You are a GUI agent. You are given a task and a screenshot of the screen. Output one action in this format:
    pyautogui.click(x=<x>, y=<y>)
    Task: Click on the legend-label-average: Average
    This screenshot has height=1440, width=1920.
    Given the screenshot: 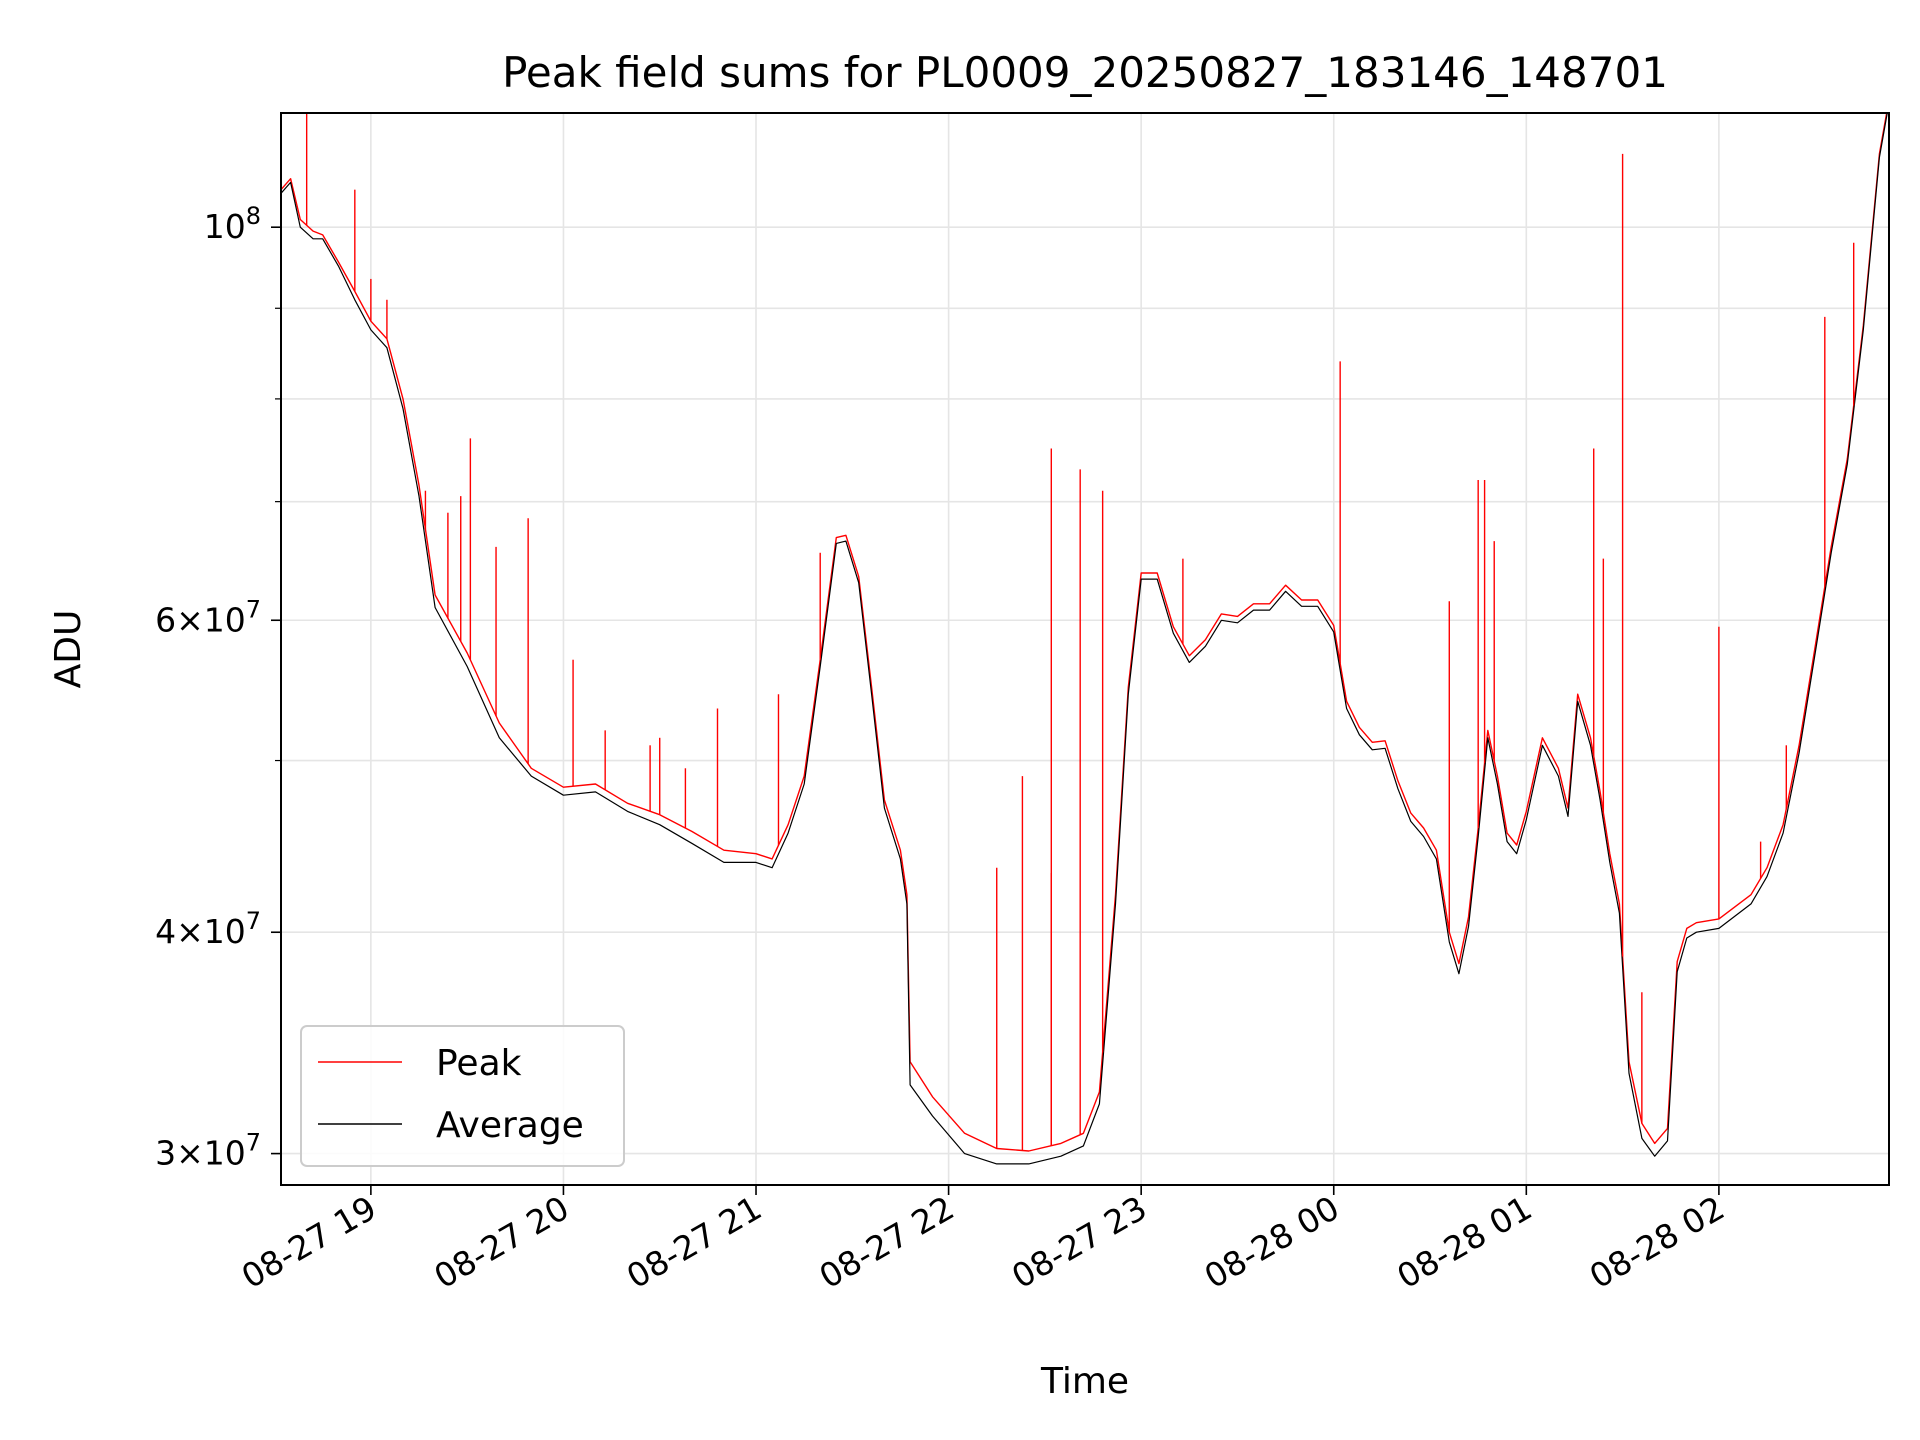 What is the action you would take?
    pyautogui.click(x=510, y=1125)
    